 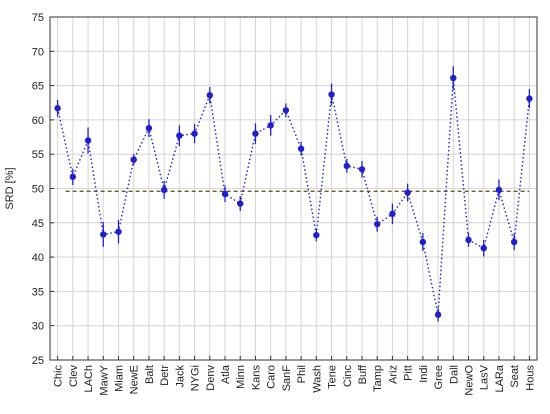 What do you see at coordinates (241, 377) in the screenshot?
I see `x-tick-label: Minn` at bounding box center [241, 377].